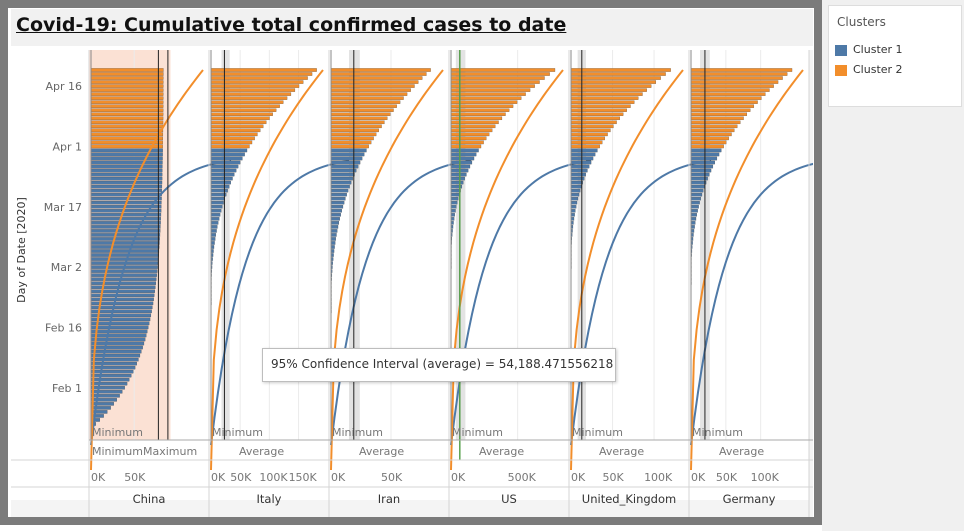 This screenshot has height=531, width=964. I want to click on country-label: China, so click(149, 499).